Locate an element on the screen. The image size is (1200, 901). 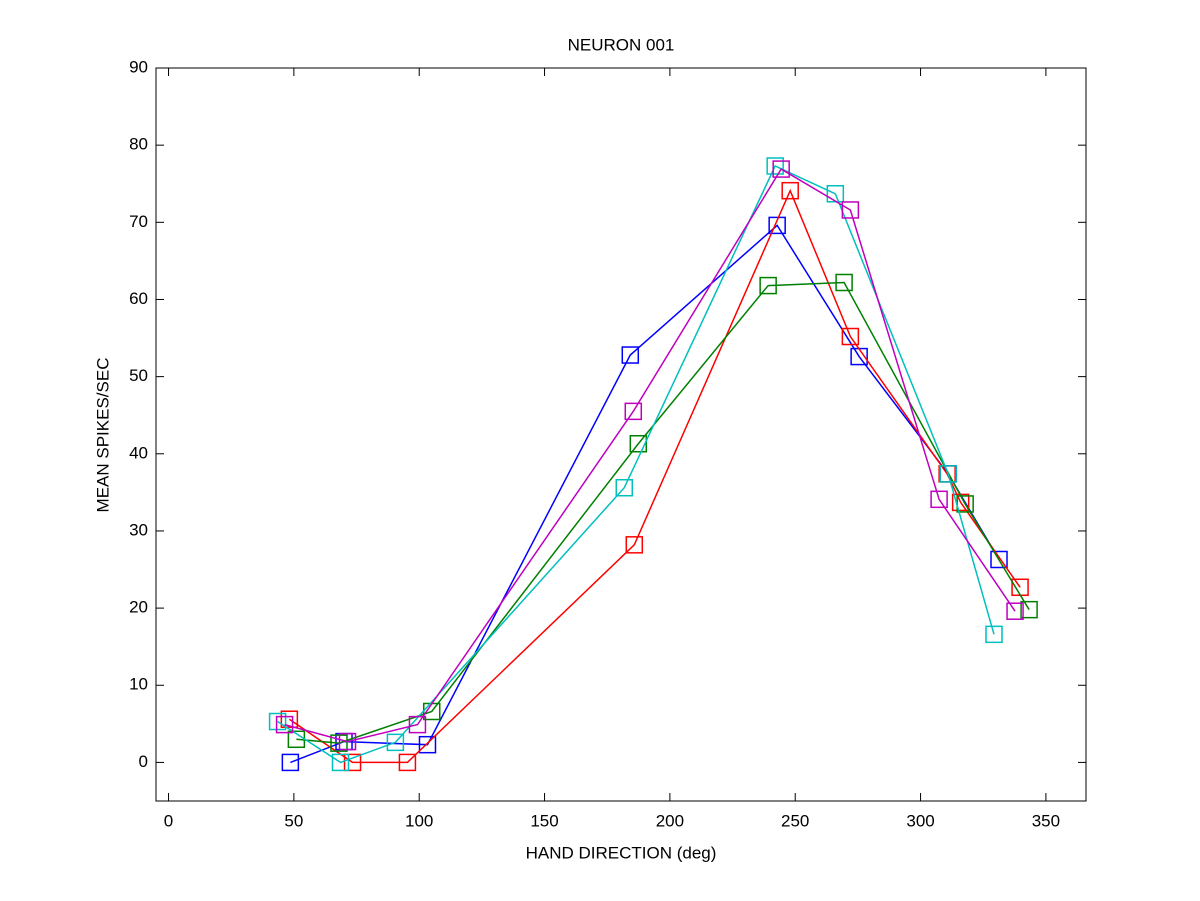
x-tick-label: 300 is located at coordinates (920, 820).